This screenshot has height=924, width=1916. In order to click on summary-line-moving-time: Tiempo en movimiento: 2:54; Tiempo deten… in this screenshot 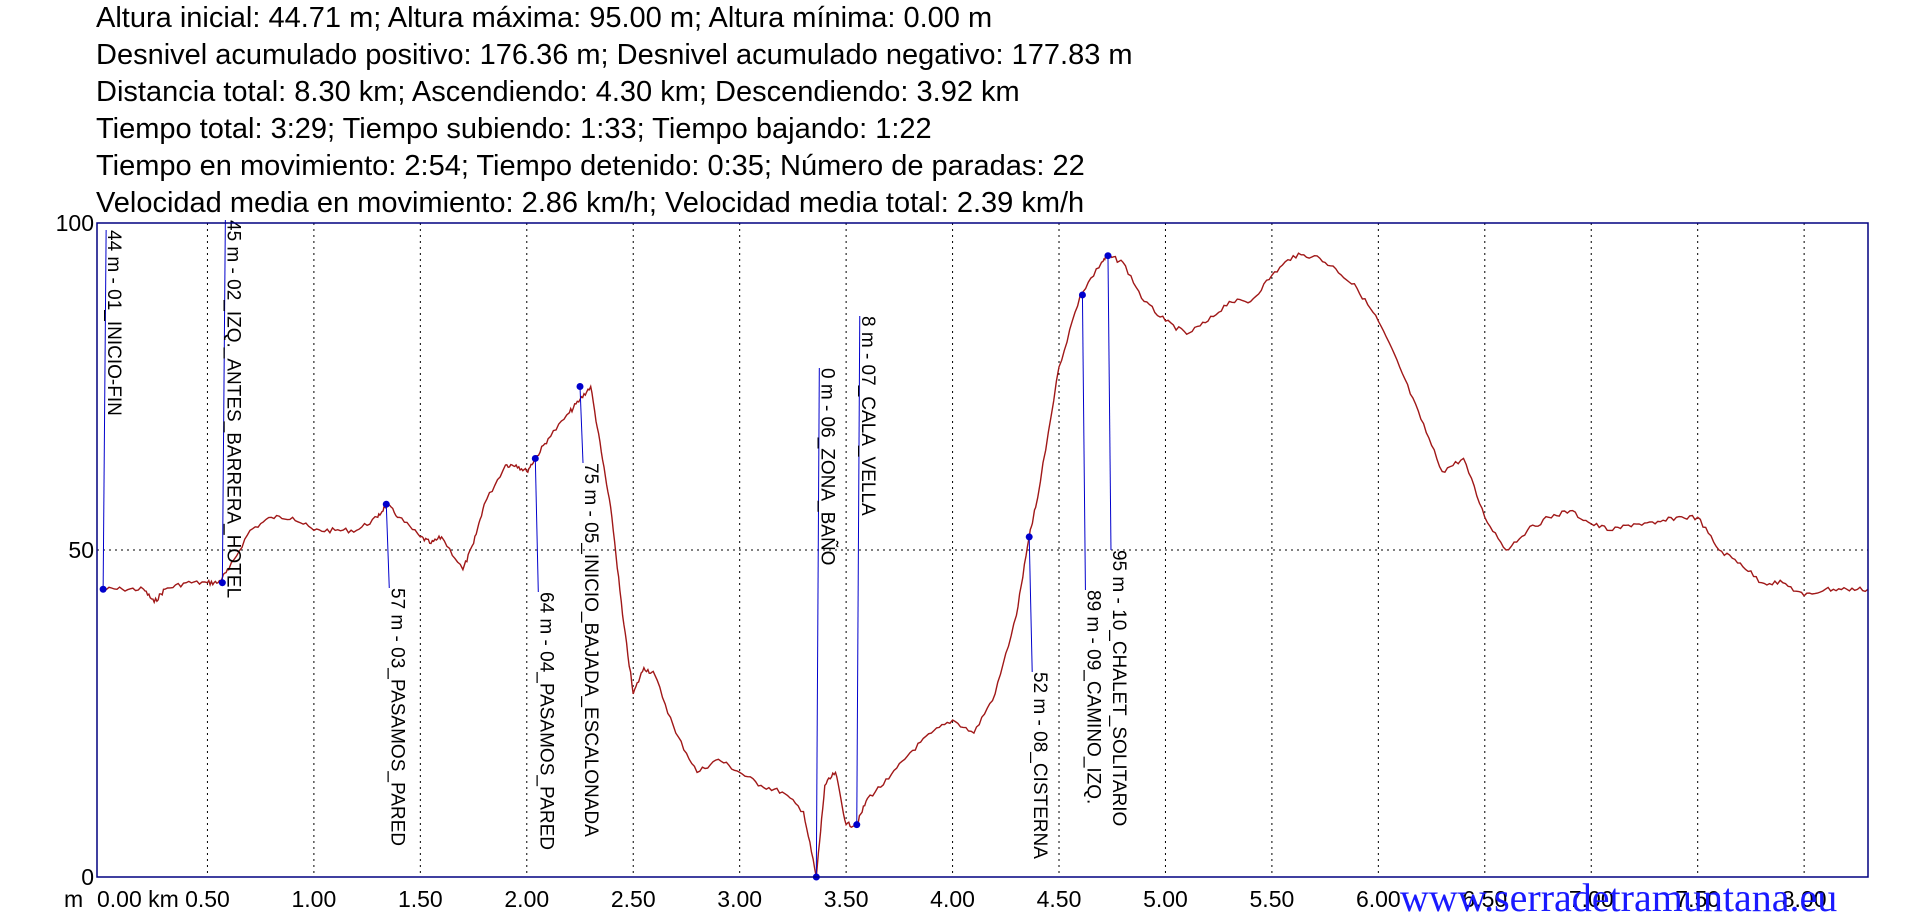, I will do `click(590, 166)`.